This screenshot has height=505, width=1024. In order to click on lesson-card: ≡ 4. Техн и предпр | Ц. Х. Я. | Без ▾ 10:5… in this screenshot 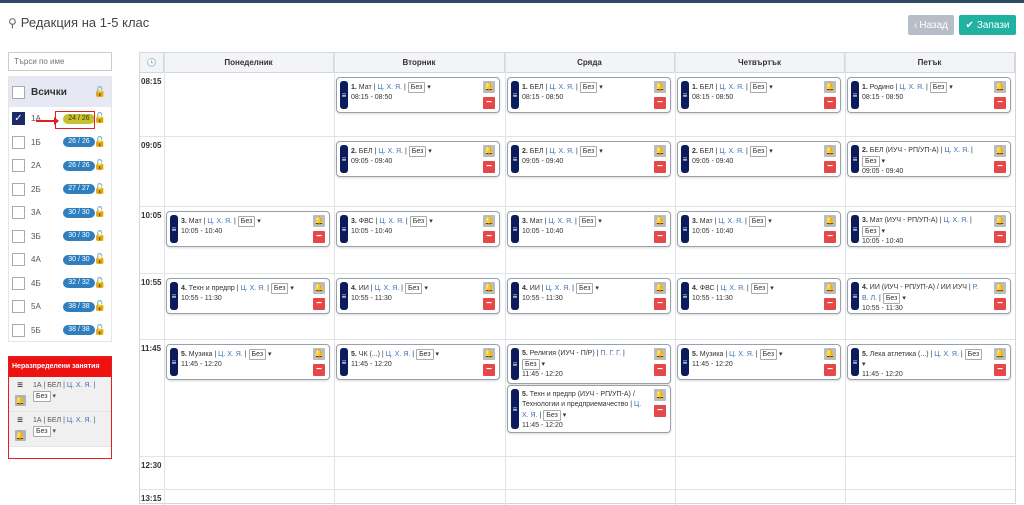, I will do `click(248, 296)`.